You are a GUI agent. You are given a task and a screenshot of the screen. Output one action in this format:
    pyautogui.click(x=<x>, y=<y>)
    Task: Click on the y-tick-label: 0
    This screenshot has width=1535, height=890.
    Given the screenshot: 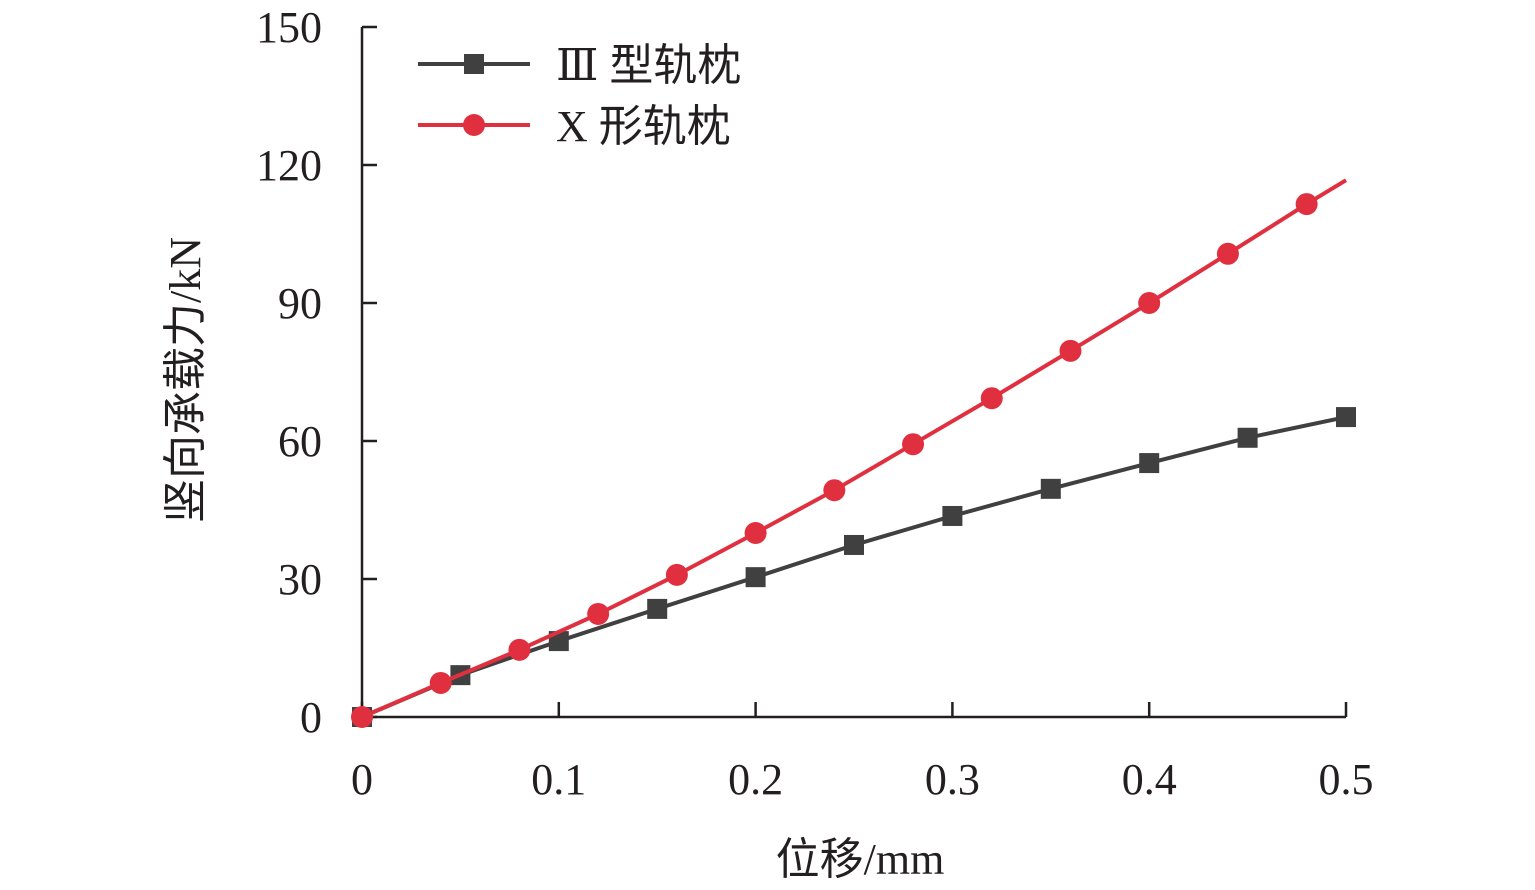 What is the action you would take?
    pyautogui.click(x=311, y=717)
    